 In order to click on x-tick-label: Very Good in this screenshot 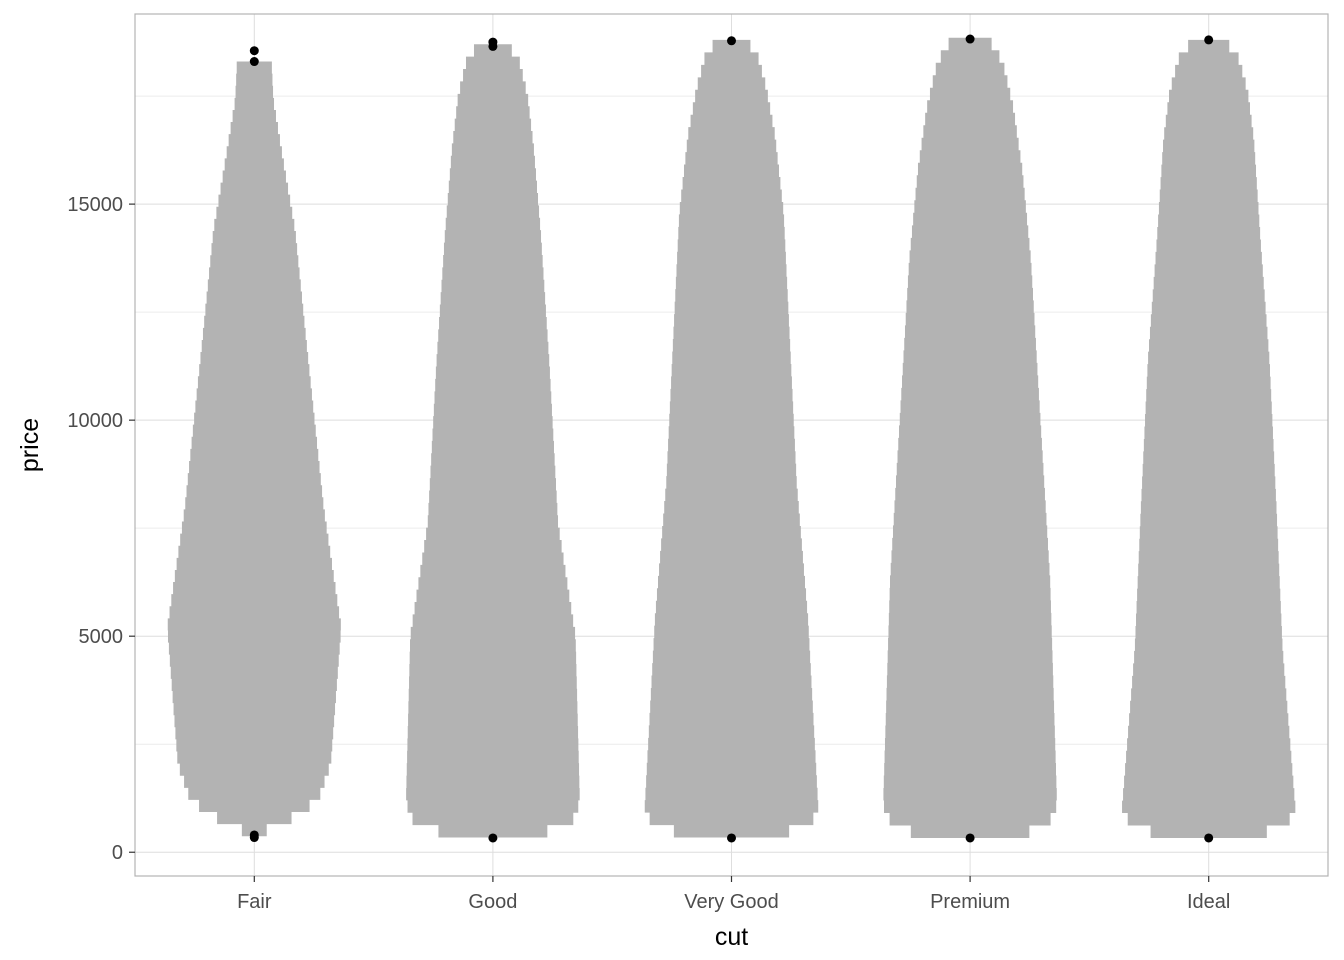, I will do `click(731, 902)`.